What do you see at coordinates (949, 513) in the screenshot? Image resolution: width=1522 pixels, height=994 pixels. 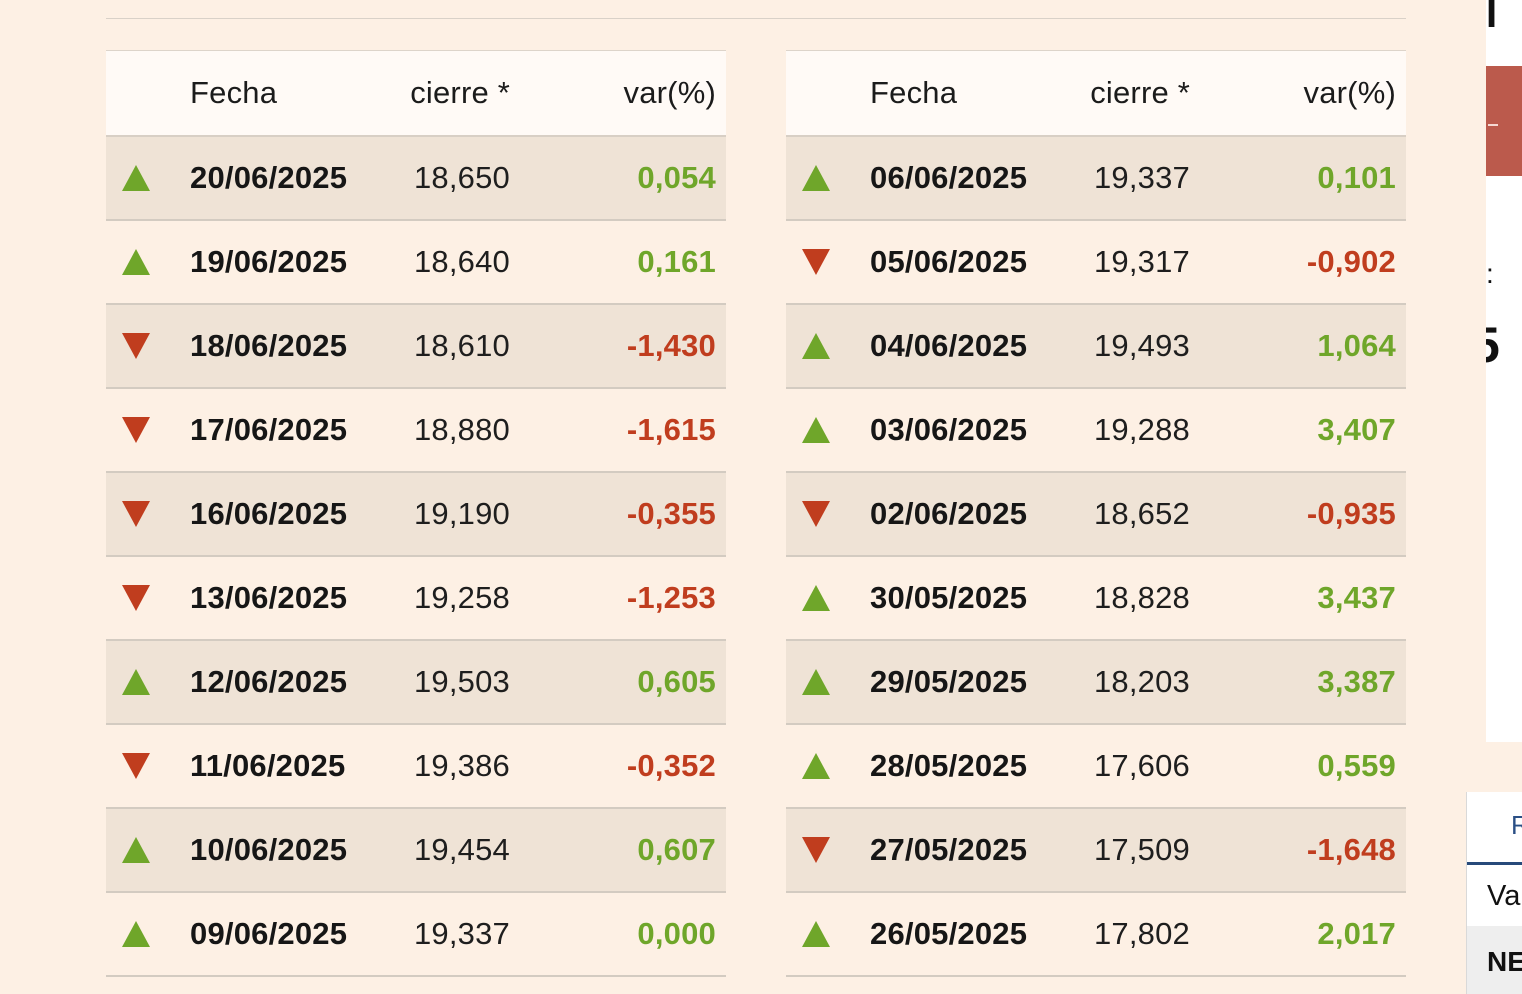 I see `row-date: 02/06/2025` at bounding box center [949, 513].